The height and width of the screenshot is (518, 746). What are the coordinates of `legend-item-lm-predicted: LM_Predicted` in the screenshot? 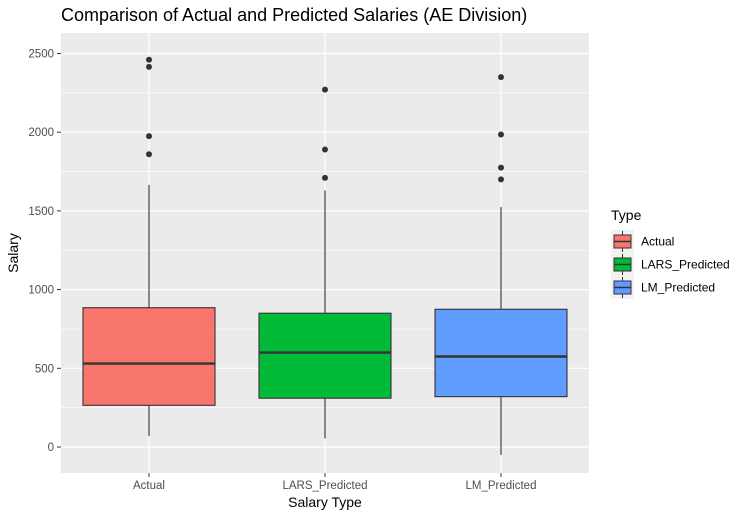 It's located at (663, 287).